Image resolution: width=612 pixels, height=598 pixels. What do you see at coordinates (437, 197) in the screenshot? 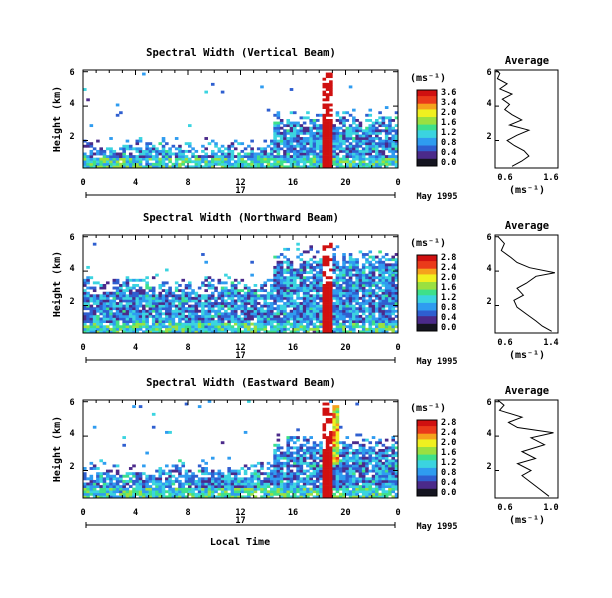
I see `date-right-label: May 1995` at bounding box center [437, 197].